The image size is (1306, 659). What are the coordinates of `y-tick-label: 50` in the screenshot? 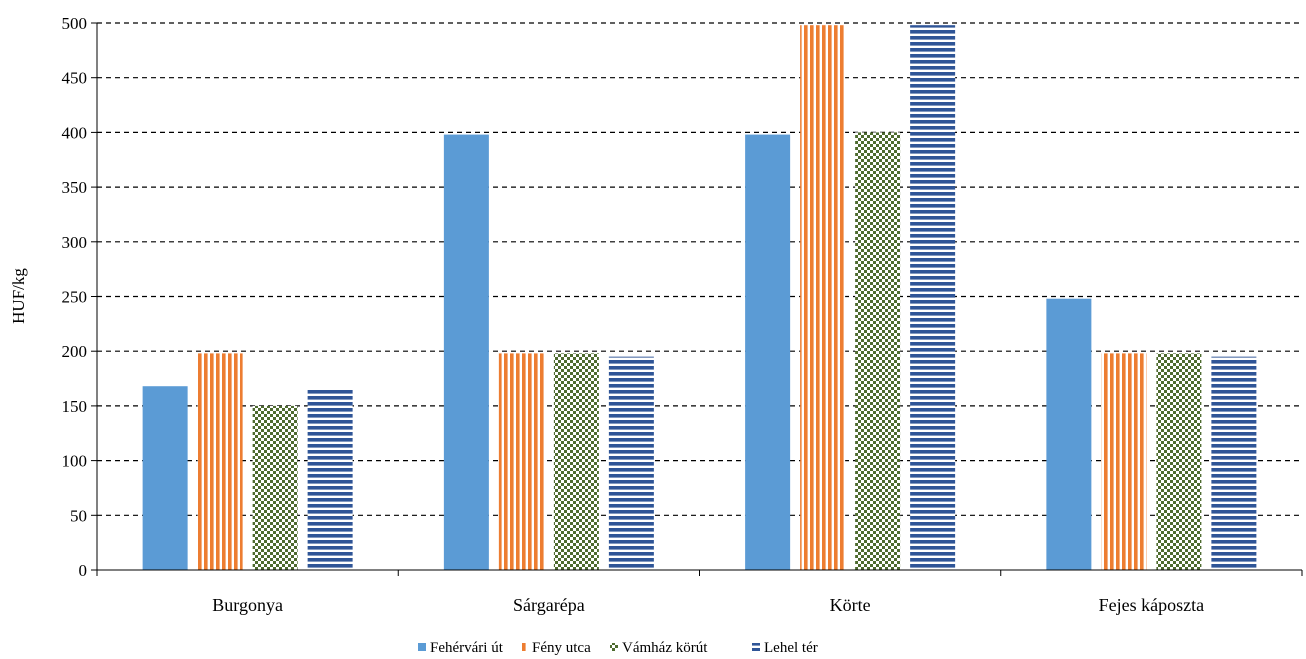 It's located at (78, 515).